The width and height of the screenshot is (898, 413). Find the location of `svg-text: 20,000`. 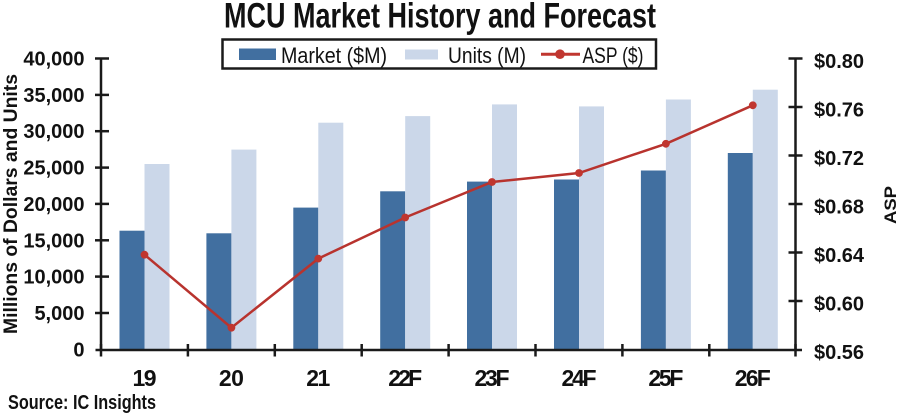

svg-text: 20,000 is located at coordinates (53, 205).